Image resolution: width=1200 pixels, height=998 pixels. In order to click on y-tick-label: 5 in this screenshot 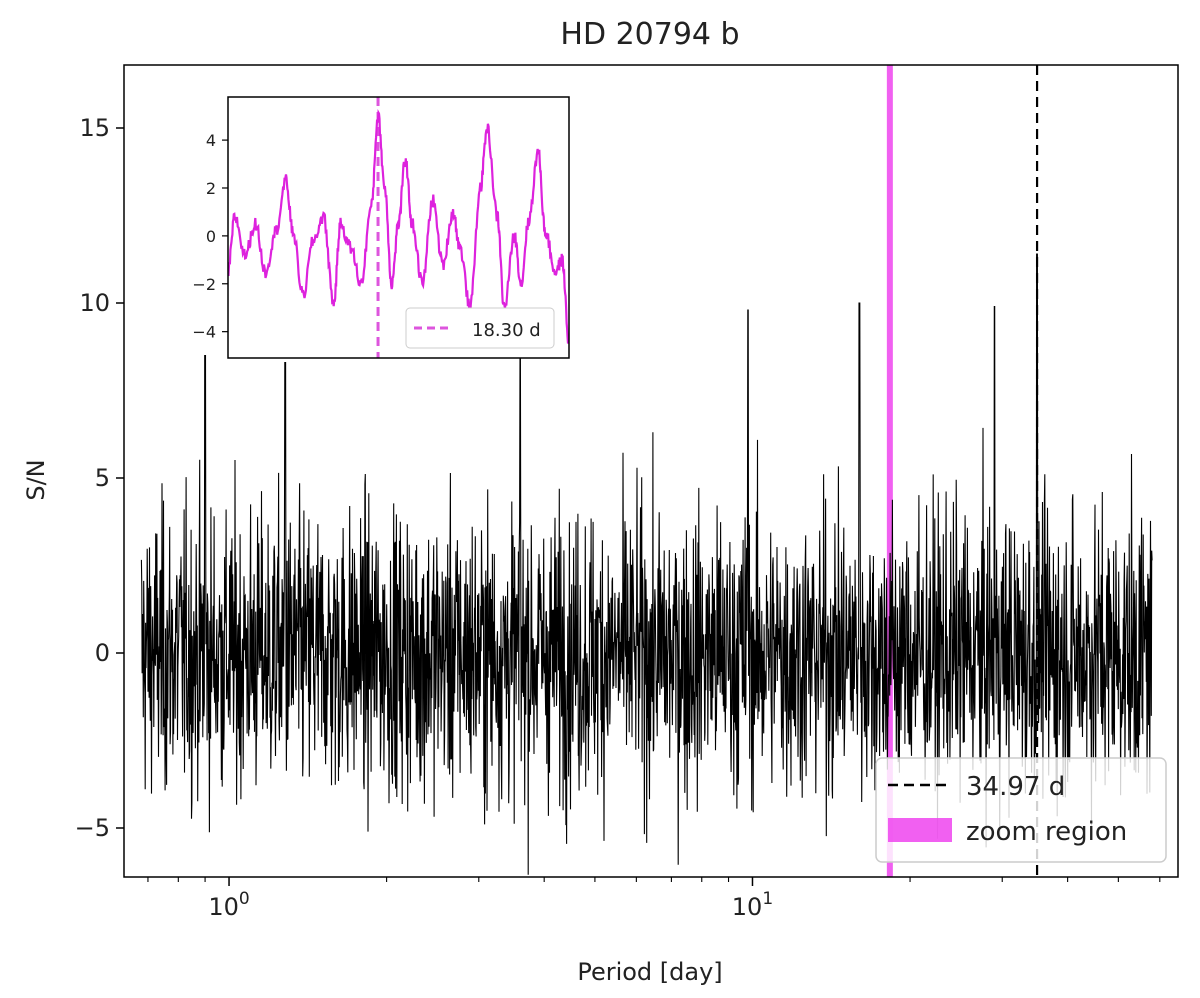, I will do `click(102, 478)`.